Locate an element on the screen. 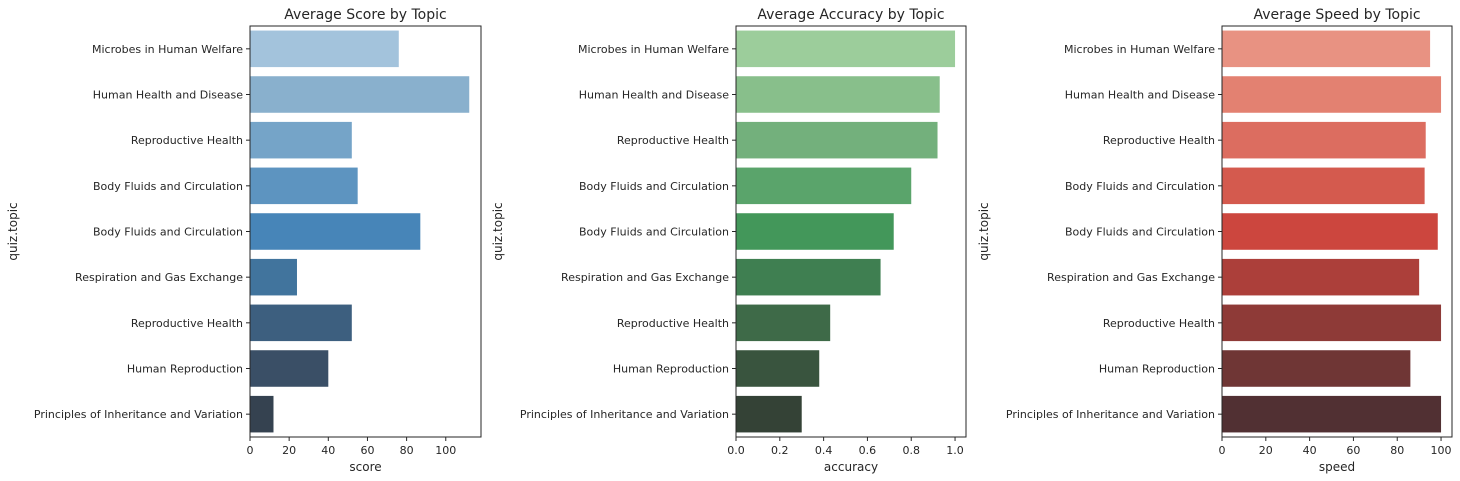 The image size is (1460, 481). chart-title: Average Score by Topic is located at coordinates (365, 15).